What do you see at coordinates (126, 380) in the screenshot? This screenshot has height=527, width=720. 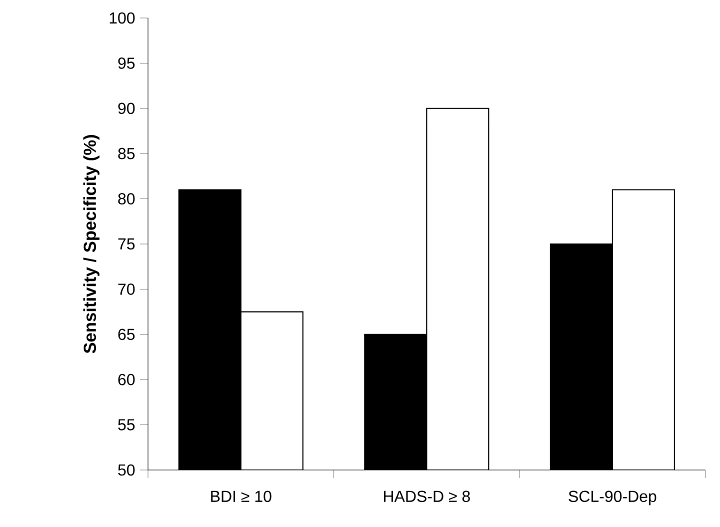 I see `y-tick-label: 60` at bounding box center [126, 380].